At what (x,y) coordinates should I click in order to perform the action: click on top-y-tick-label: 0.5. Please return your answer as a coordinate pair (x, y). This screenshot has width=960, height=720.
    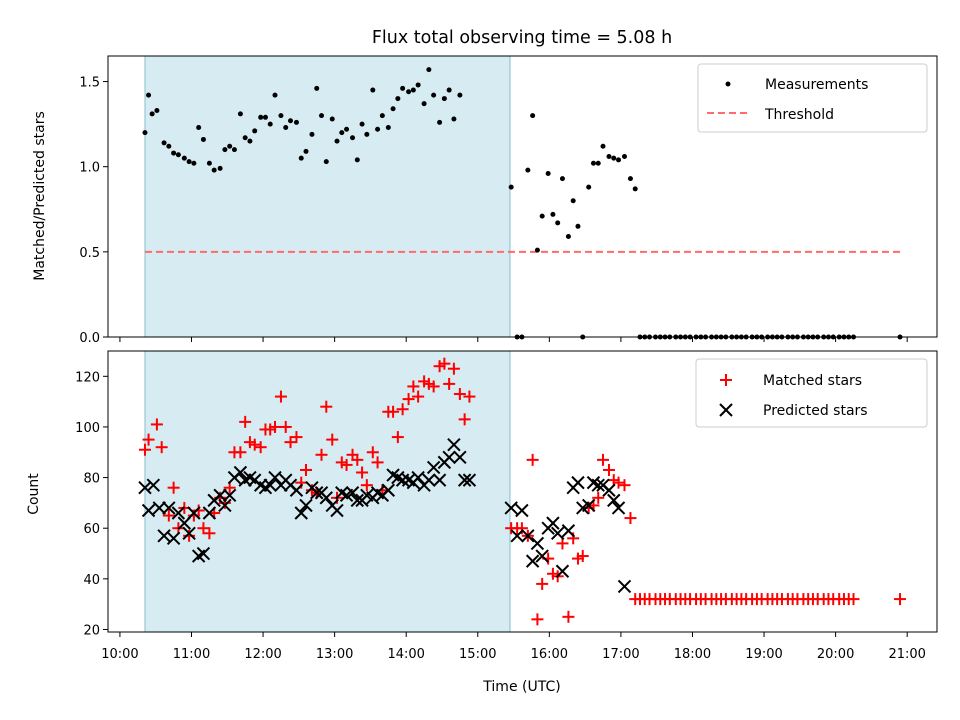
    Looking at the image, I should click on (89, 253).